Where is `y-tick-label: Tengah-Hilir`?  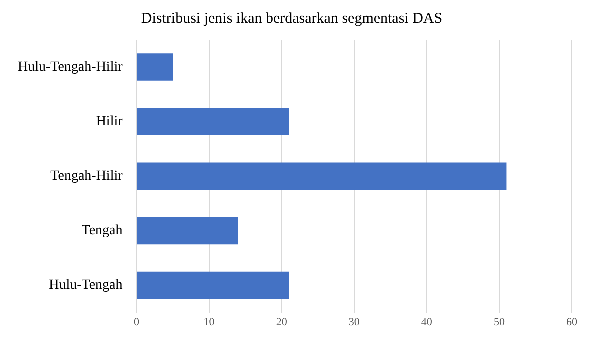
y-tick-label: Tengah-Hilir is located at coordinates (87, 176).